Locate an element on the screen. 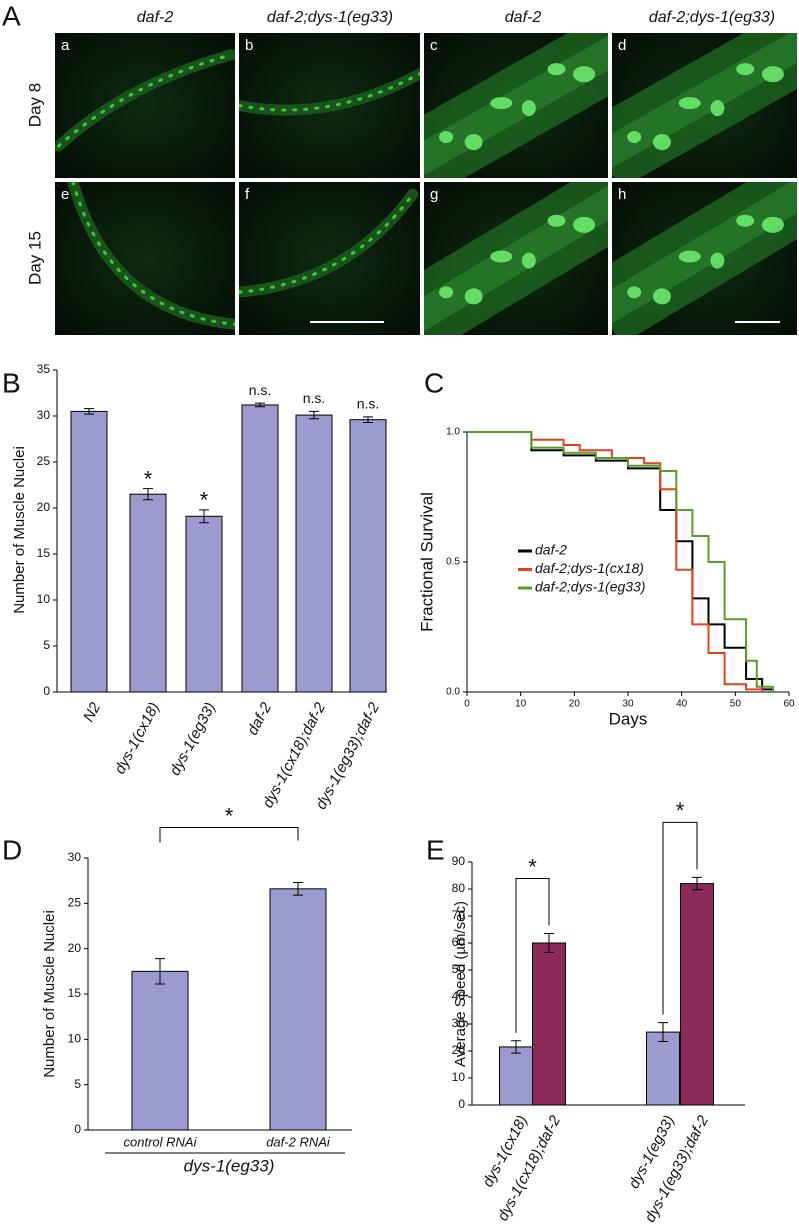 The height and width of the screenshot is (1228, 799). y-tick-label: 0.5 is located at coordinates (453, 562).